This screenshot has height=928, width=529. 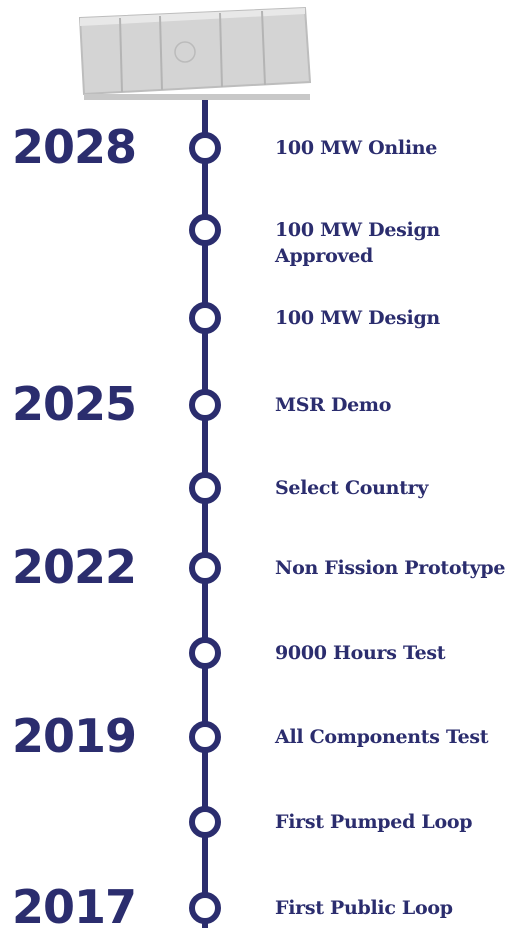 What do you see at coordinates (74, 147) in the screenshot?
I see `year: 2028` at bounding box center [74, 147].